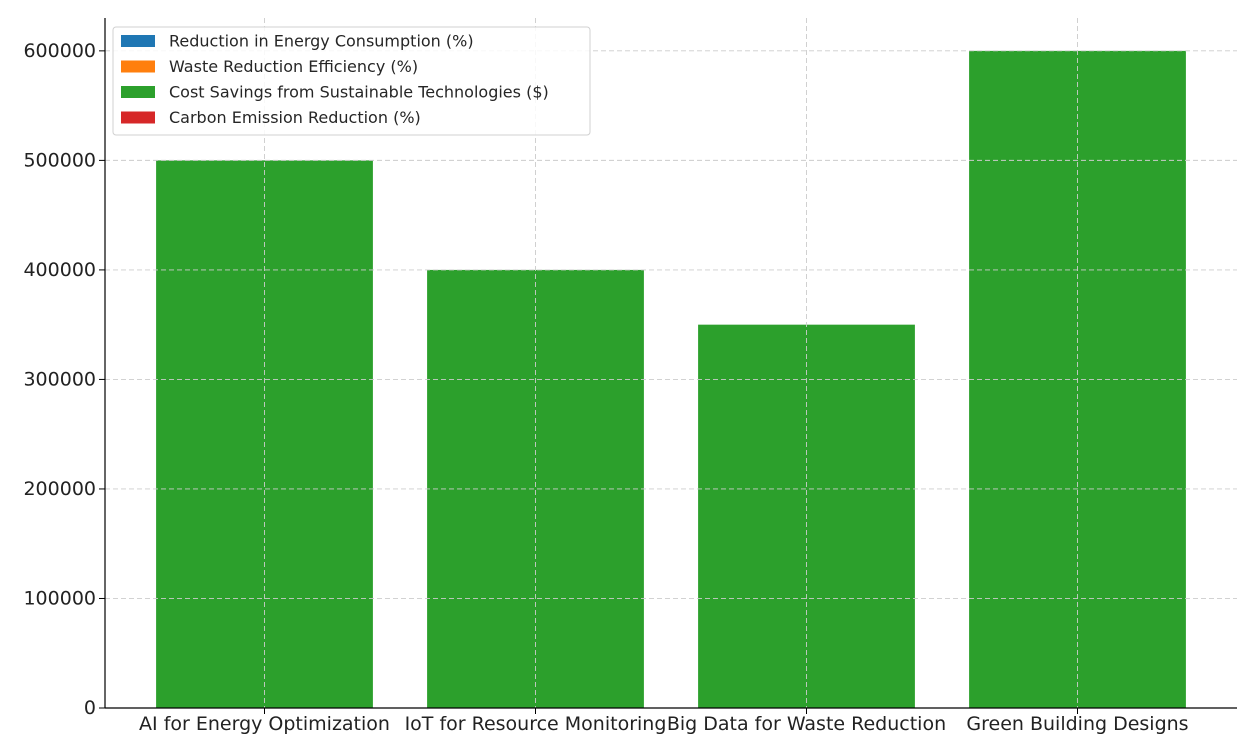 The image size is (1255, 753). I want to click on legend-box, so click(351, 81).